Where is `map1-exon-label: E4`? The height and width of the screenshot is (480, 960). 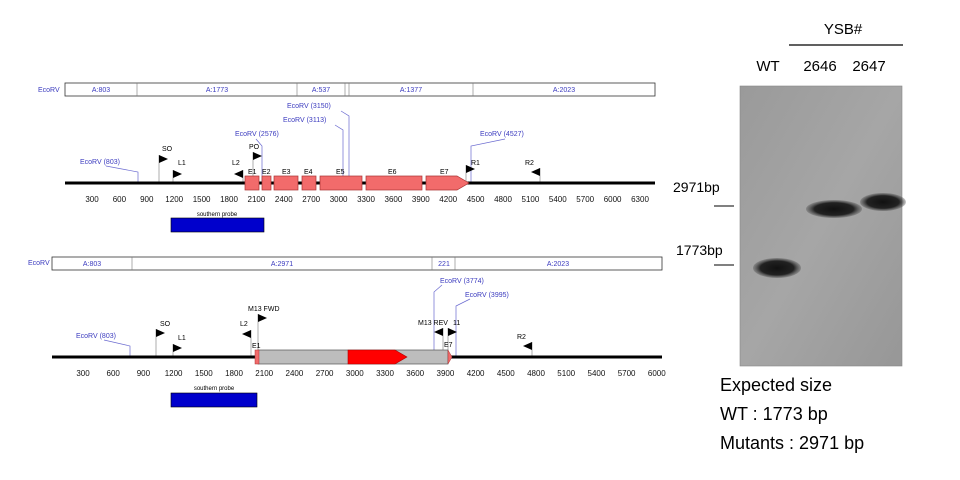
map1-exon-label: E4 is located at coordinates (308, 172).